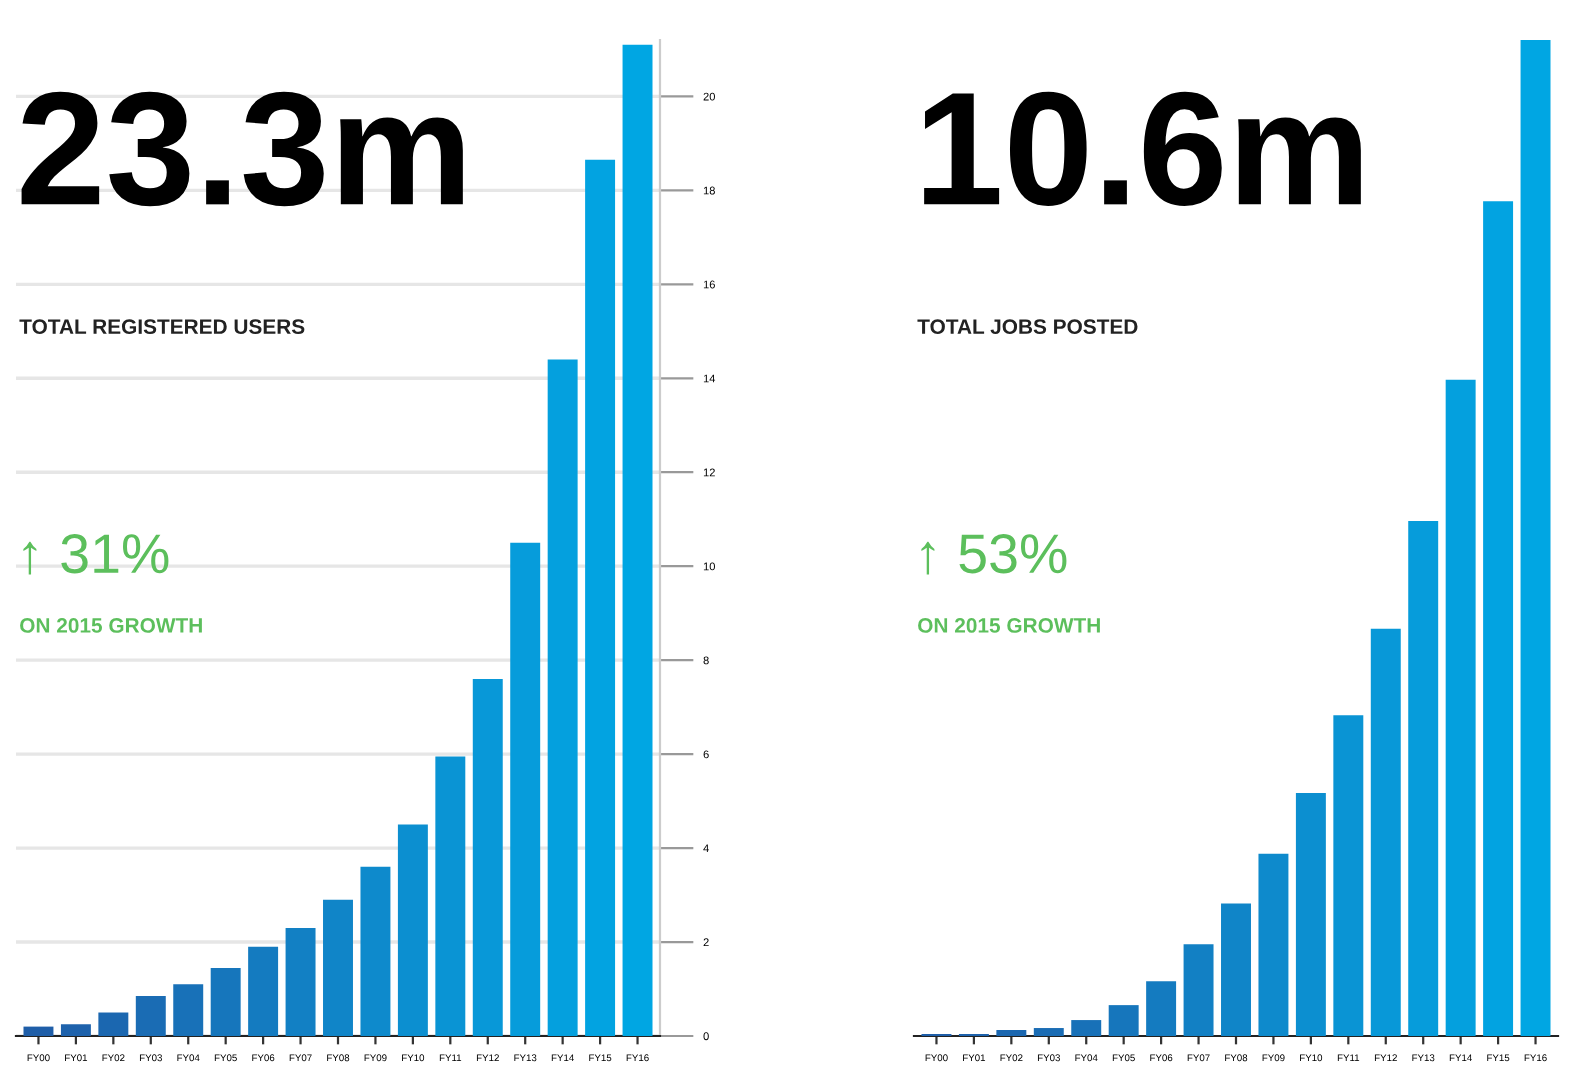 The width and height of the screenshot is (1578, 1076). What do you see at coordinates (162, 327) in the screenshot?
I see `text: TOTAL REGISTERED USERS` at bounding box center [162, 327].